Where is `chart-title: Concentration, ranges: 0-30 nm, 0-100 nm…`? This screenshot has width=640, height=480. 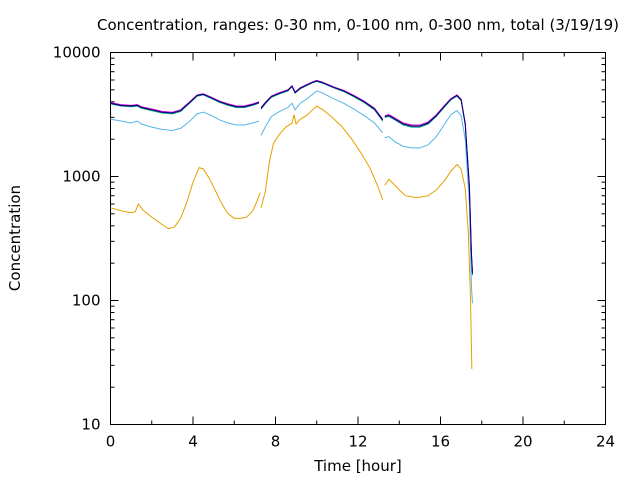 chart-title: Concentration, ranges: 0-30 nm, 0-100 nm… is located at coordinates (358, 25).